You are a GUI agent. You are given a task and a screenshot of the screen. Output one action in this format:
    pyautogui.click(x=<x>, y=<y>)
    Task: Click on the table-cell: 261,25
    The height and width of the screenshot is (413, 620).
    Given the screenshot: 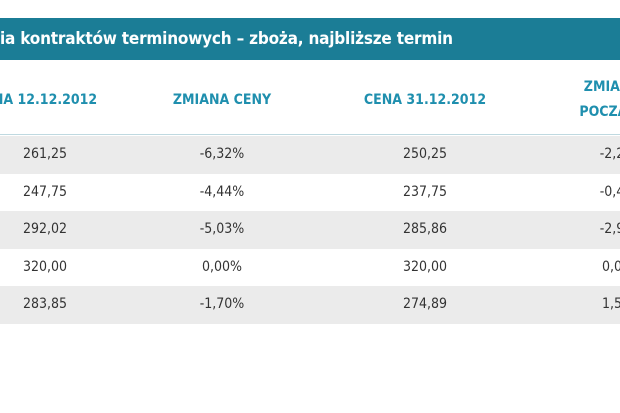 What is the action you would take?
    pyautogui.click(x=45, y=154)
    